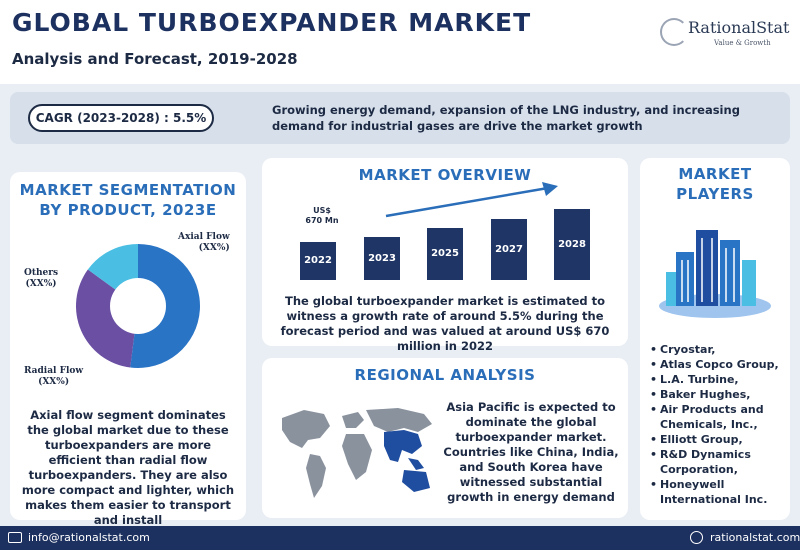 Image resolution: width=800 pixels, height=550 pixels. Describe the element at coordinates (715, 174) in the screenshot. I see `players-title-line1: MARKET` at that location.